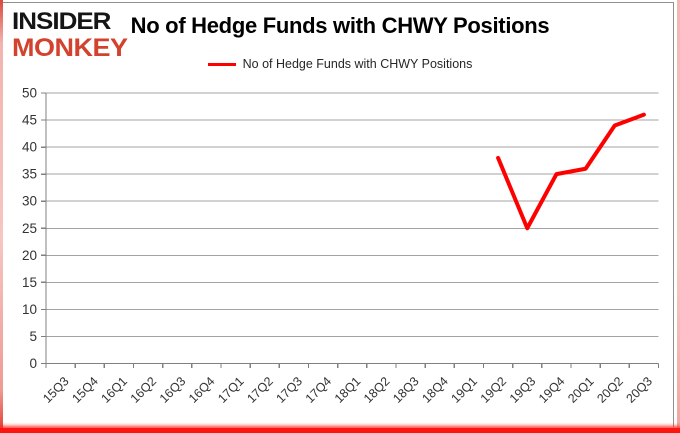 Image resolution: width=680 pixels, height=433 pixels. I want to click on svg-text: 17Q4, so click(319, 390).